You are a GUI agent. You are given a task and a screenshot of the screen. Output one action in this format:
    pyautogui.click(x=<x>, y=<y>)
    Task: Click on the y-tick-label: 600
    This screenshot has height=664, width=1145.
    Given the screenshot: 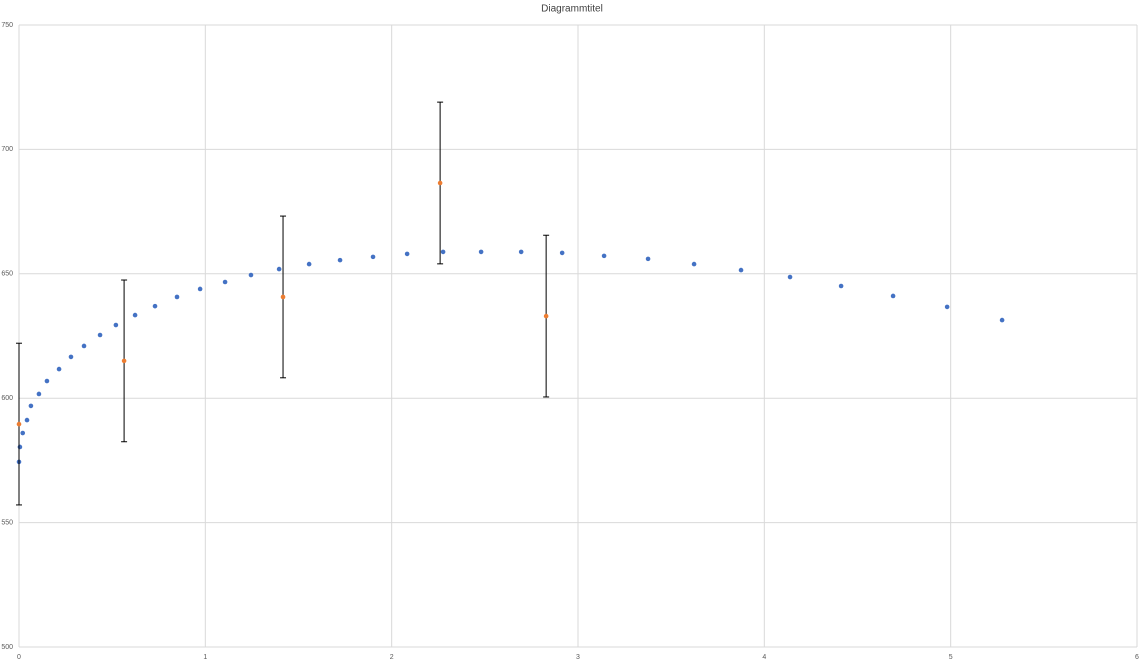 What is the action you would take?
    pyautogui.click(x=7, y=398)
    